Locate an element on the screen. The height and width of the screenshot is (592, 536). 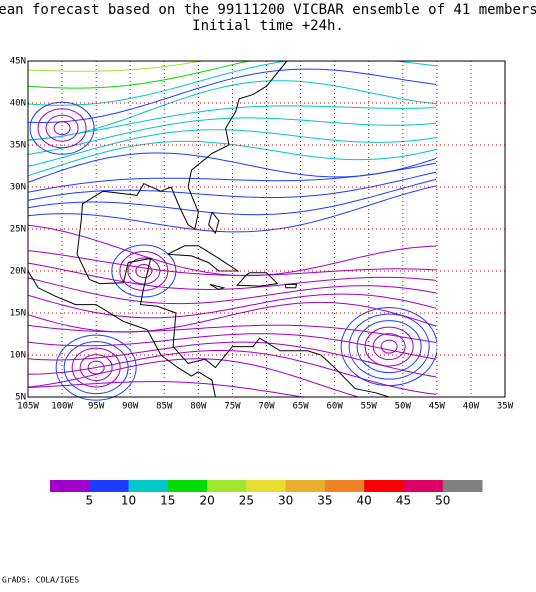
lon-label: 65W is located at coordinates (300, 407).